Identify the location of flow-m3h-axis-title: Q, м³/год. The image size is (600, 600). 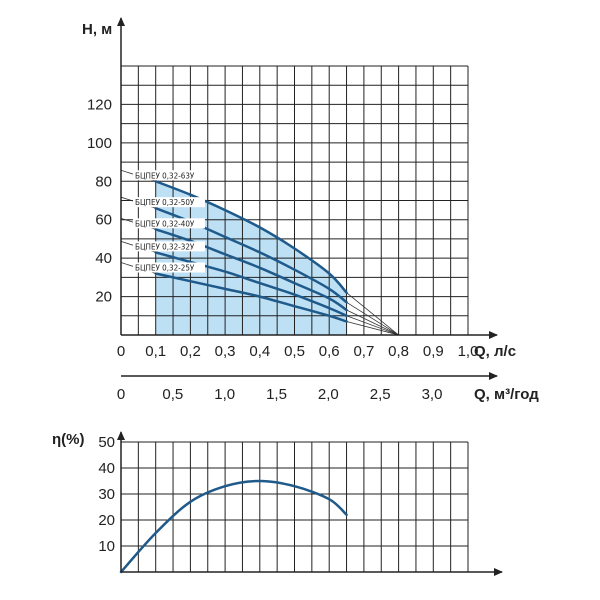
(506, 394).